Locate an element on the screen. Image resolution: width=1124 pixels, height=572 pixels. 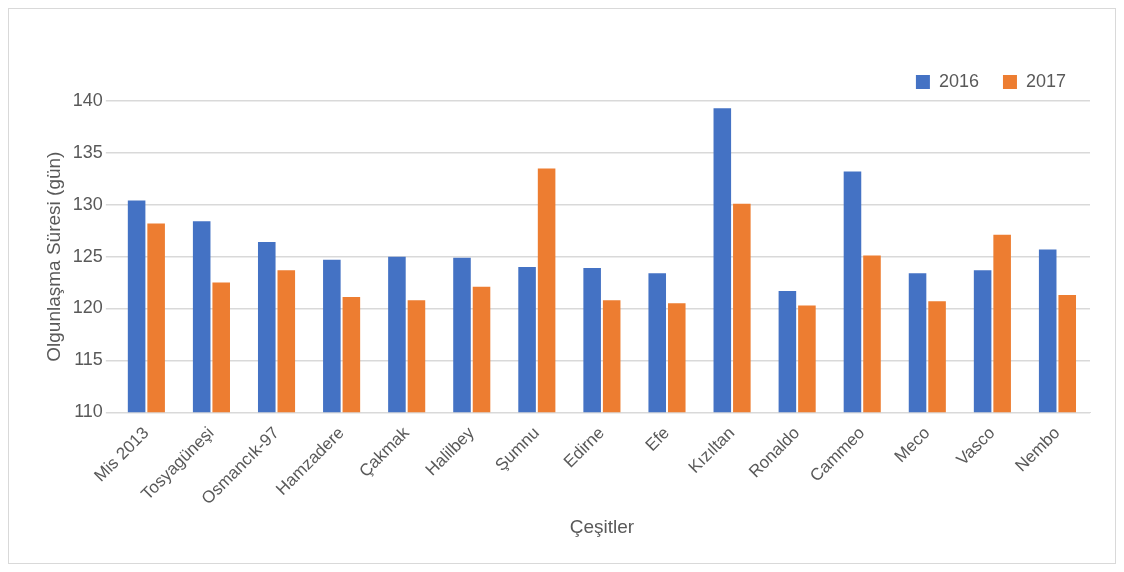
y-tick-label: 125 is located at coordinates (87, 255).